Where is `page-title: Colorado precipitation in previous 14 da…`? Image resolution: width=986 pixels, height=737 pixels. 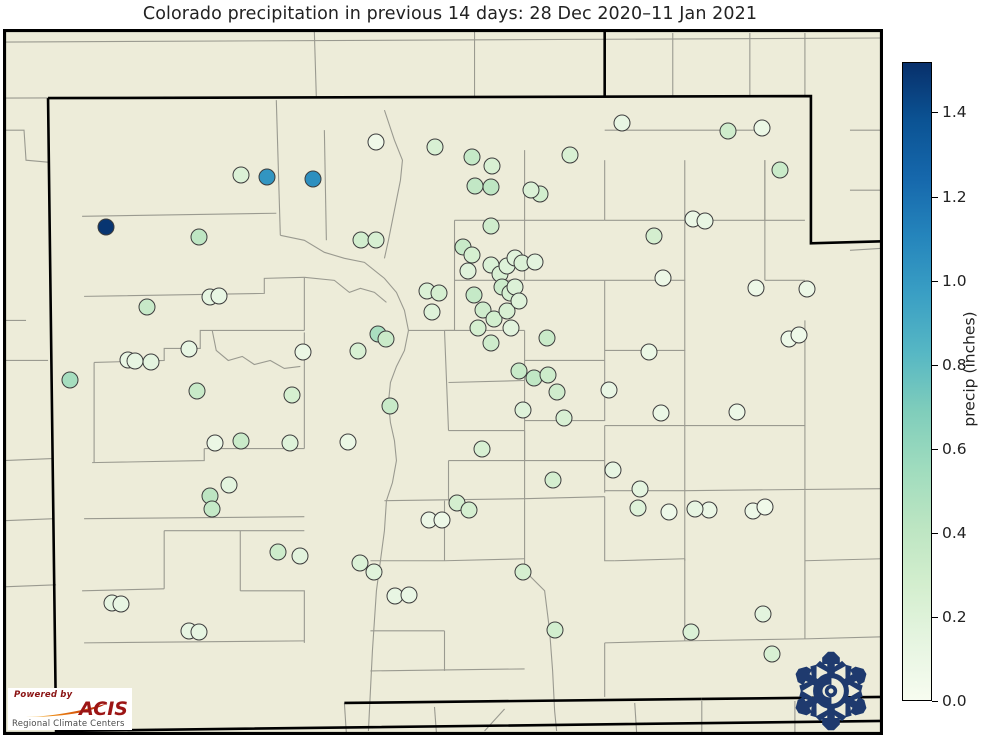
page-title: Colorado precipitation in previous 14 da… is located at coordinates (450, 14).